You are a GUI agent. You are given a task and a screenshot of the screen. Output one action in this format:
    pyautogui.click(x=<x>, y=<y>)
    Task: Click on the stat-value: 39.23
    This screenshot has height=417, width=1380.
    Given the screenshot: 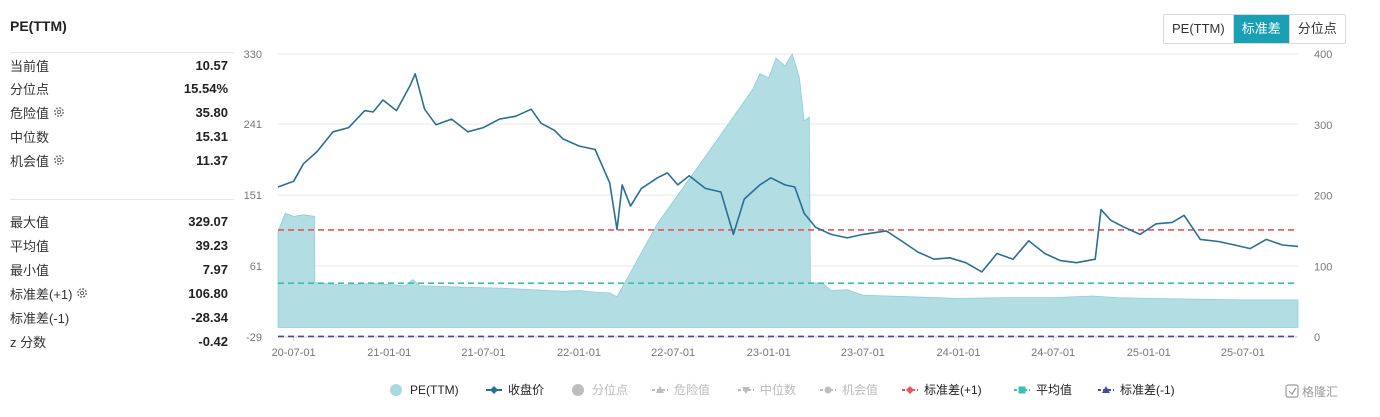 What is the action you would take?
    pyautogui.click(x=211, y=245)
    